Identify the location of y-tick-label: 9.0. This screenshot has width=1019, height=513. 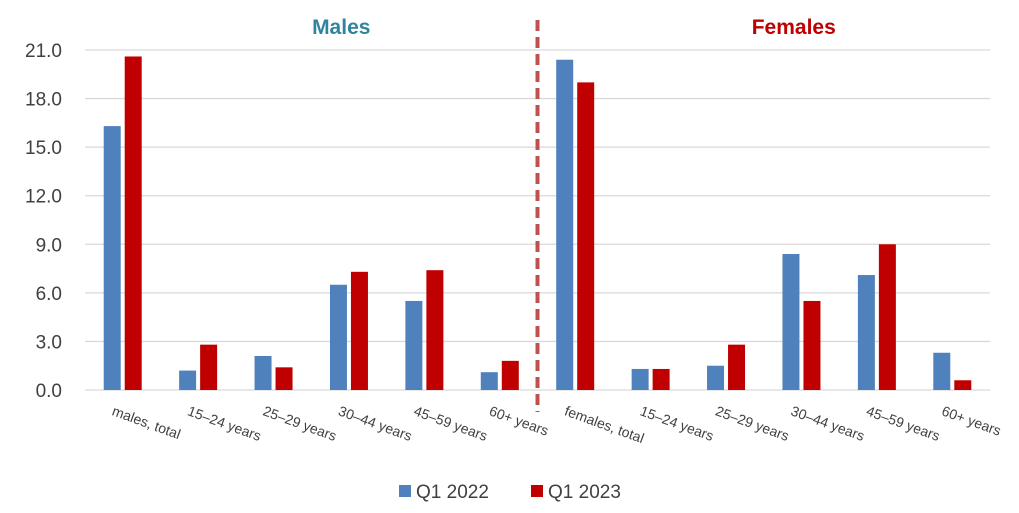
(49, 245).